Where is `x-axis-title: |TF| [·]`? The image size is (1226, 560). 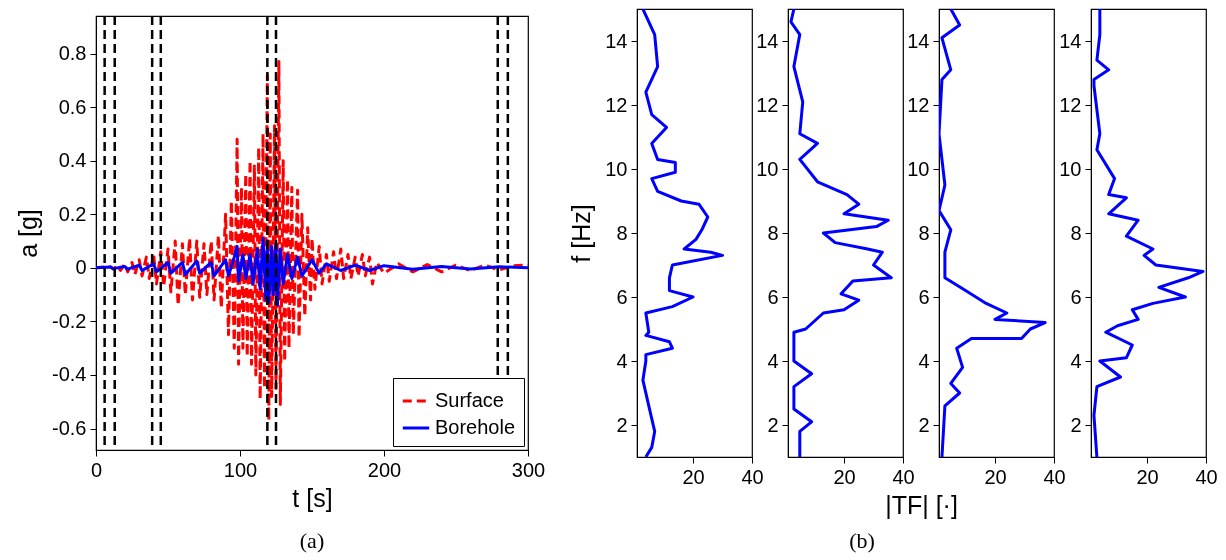 x-axis-title: |TF| [·] is located at coordinates (921, 504).